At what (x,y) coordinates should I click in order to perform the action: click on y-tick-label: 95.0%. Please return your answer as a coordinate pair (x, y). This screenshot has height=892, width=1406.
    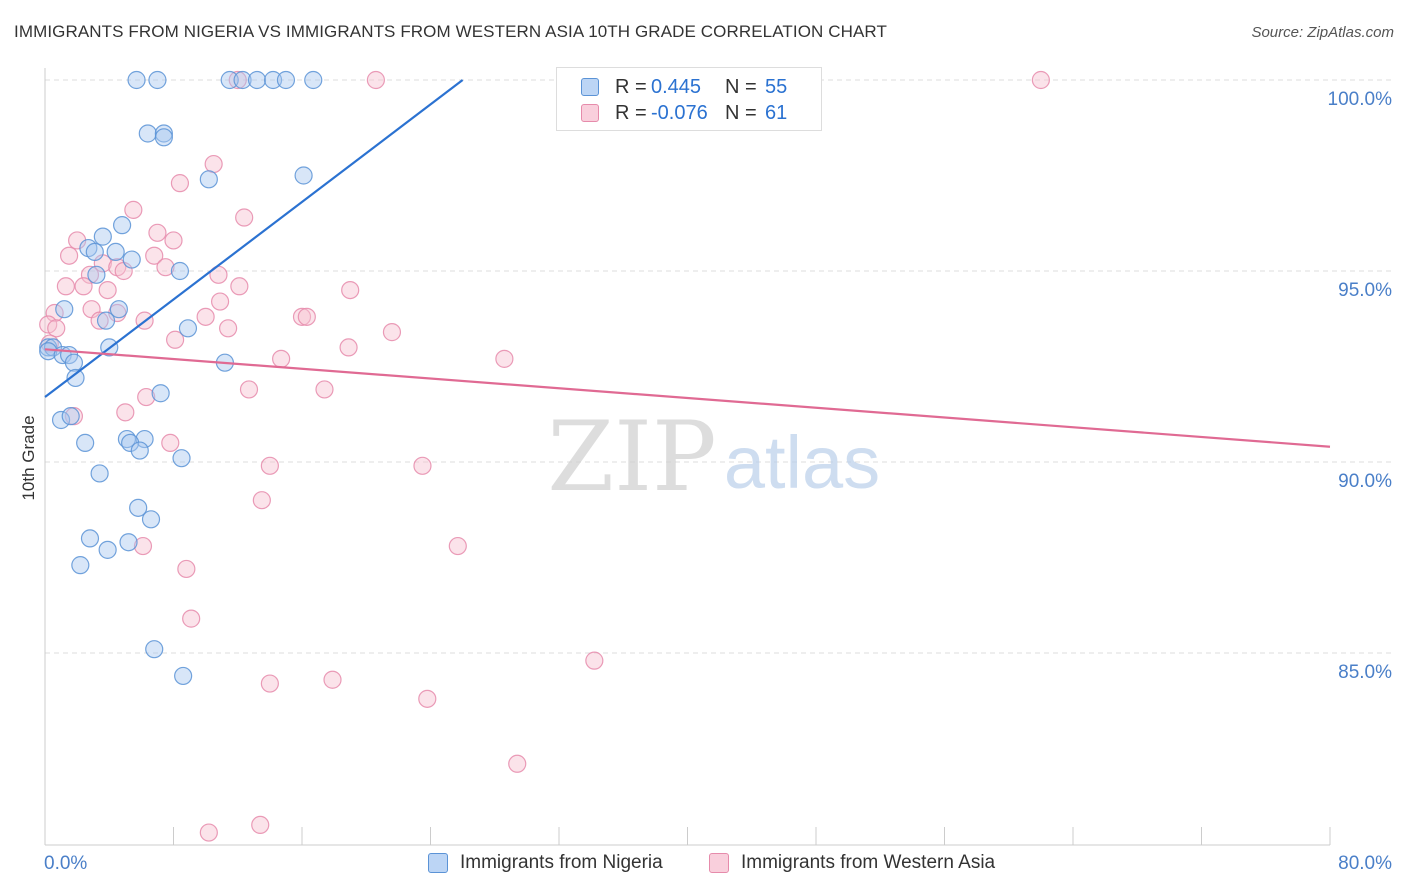
    Looking at the image, I should click on (1365, 290).